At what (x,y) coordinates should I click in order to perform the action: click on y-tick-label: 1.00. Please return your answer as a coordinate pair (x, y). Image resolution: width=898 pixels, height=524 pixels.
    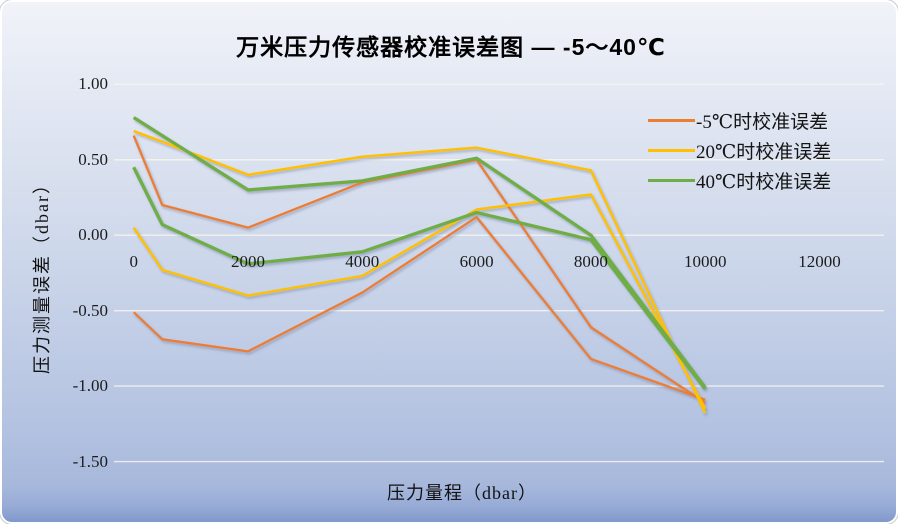
    Looking at the image, I should click on (93, 84).